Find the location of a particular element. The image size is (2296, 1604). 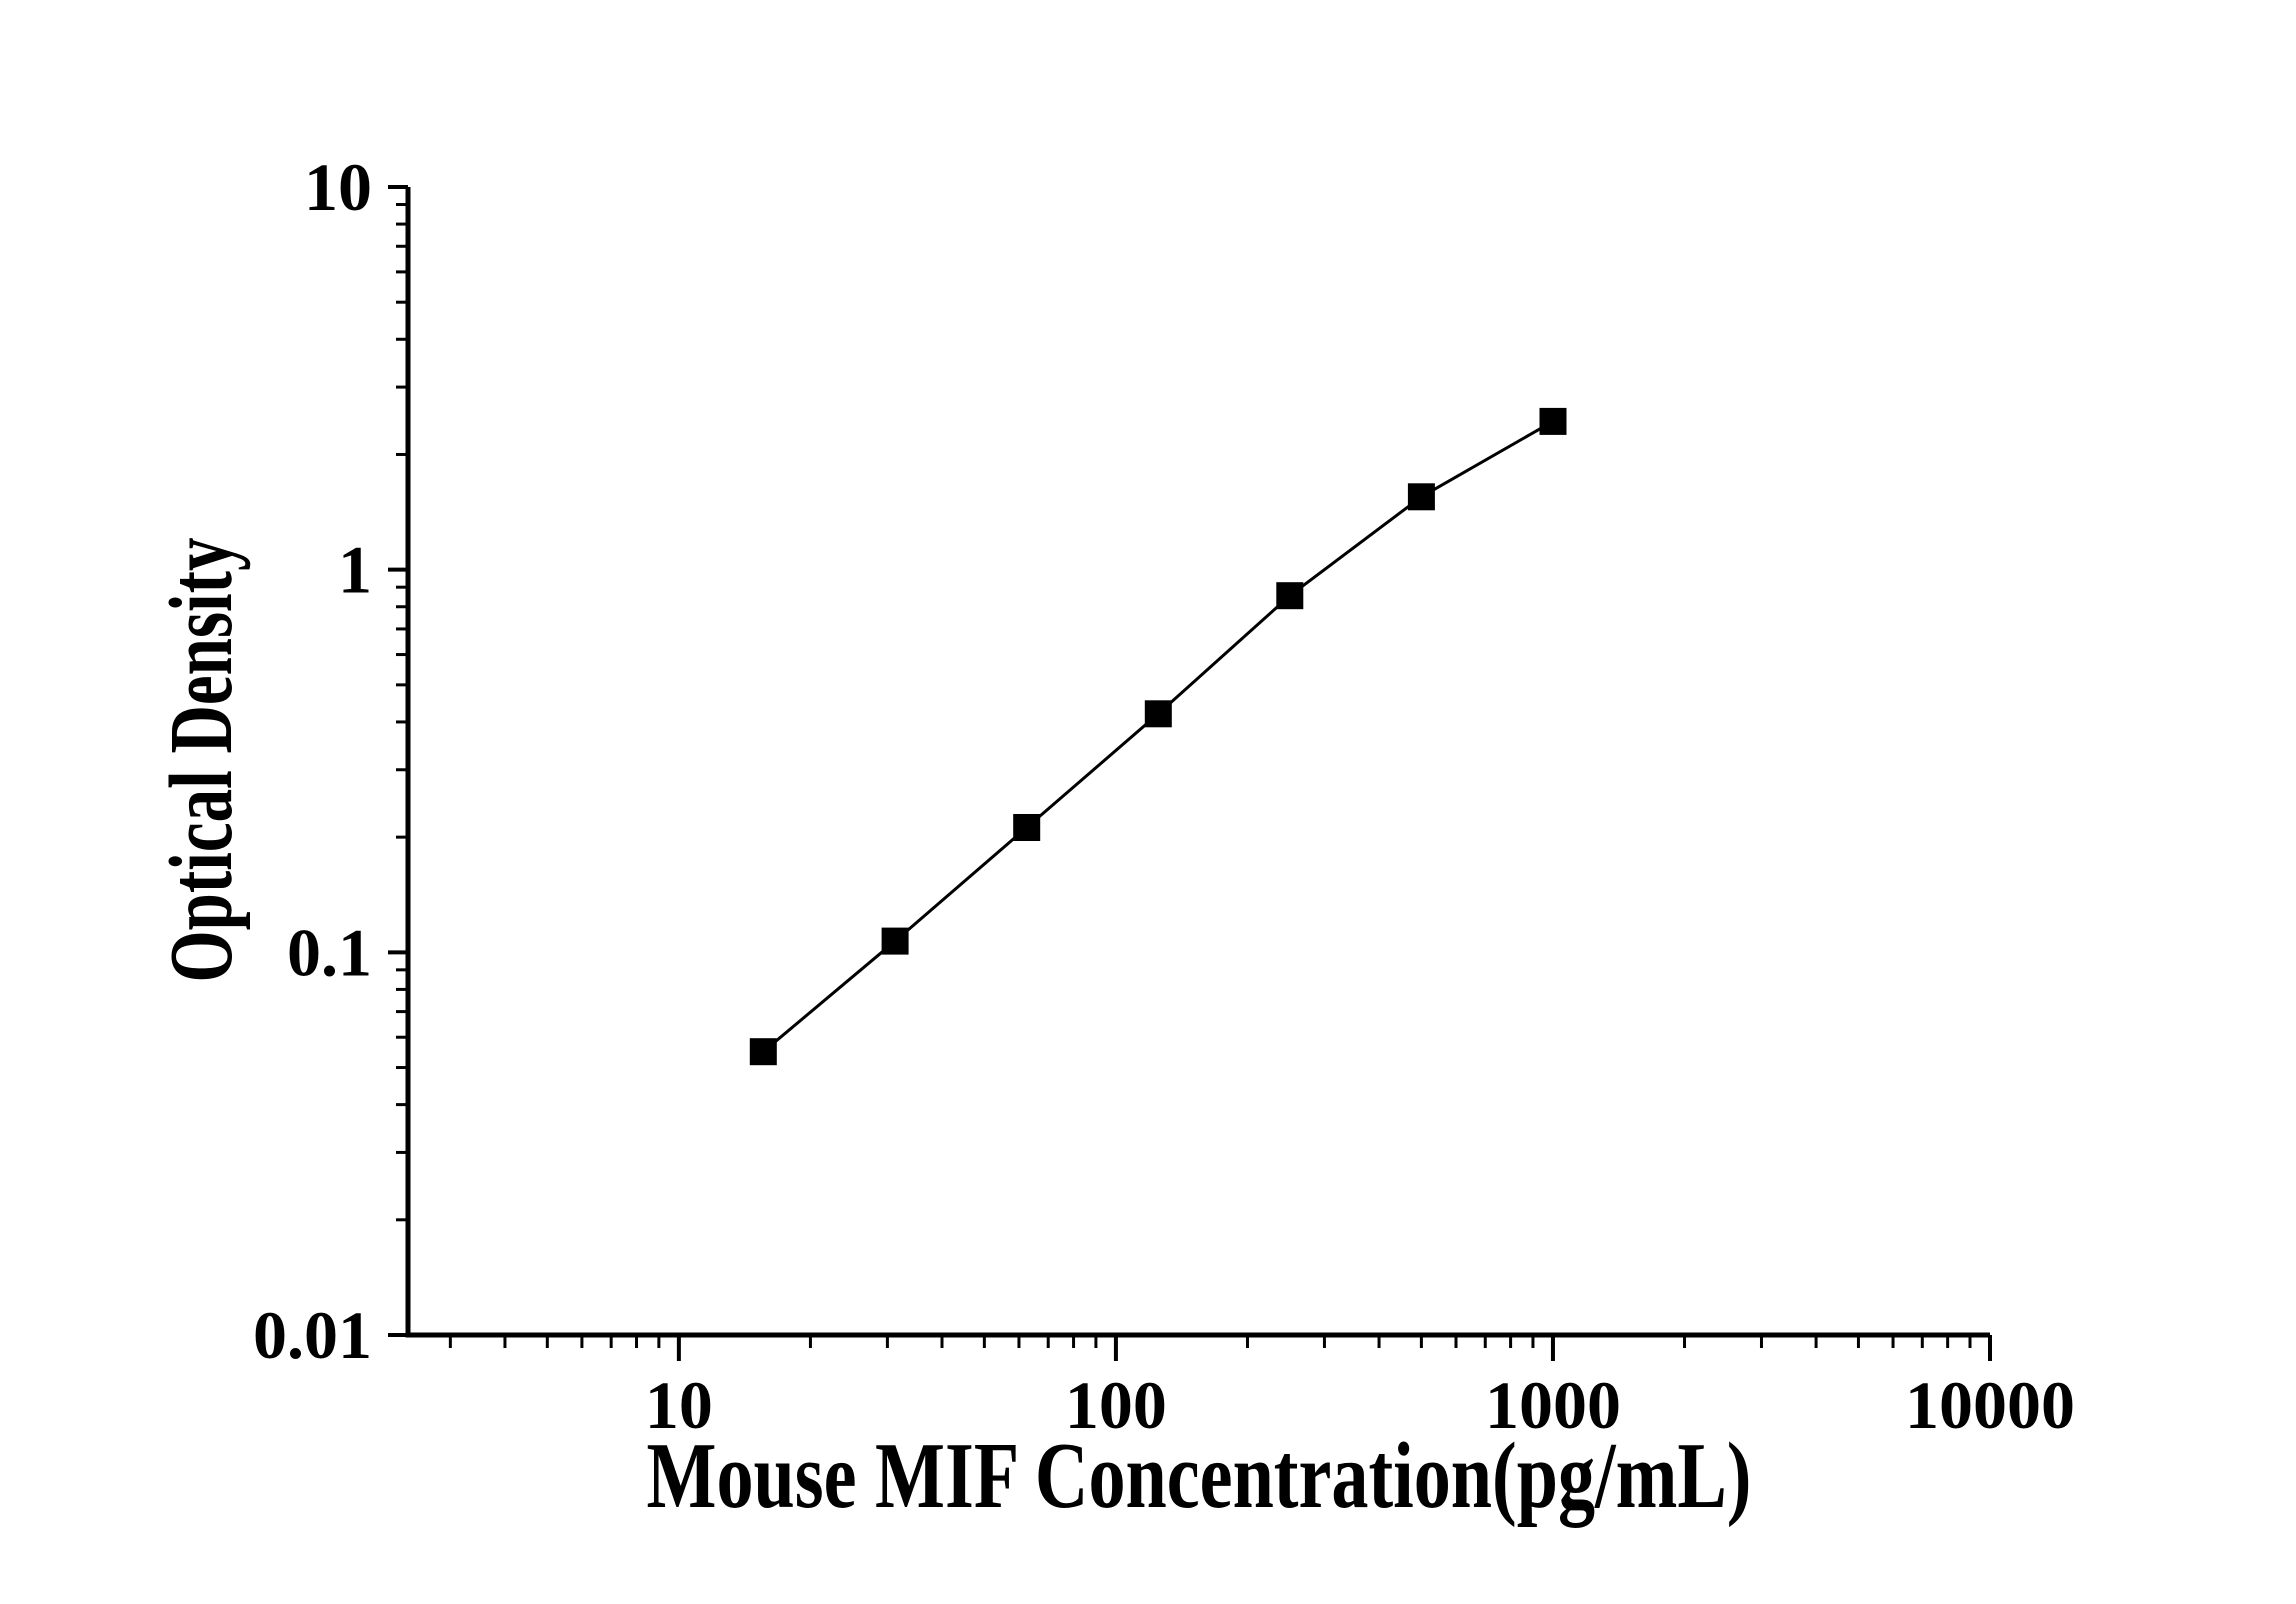

standard-curve-line is located at coordinates (1158, 736).